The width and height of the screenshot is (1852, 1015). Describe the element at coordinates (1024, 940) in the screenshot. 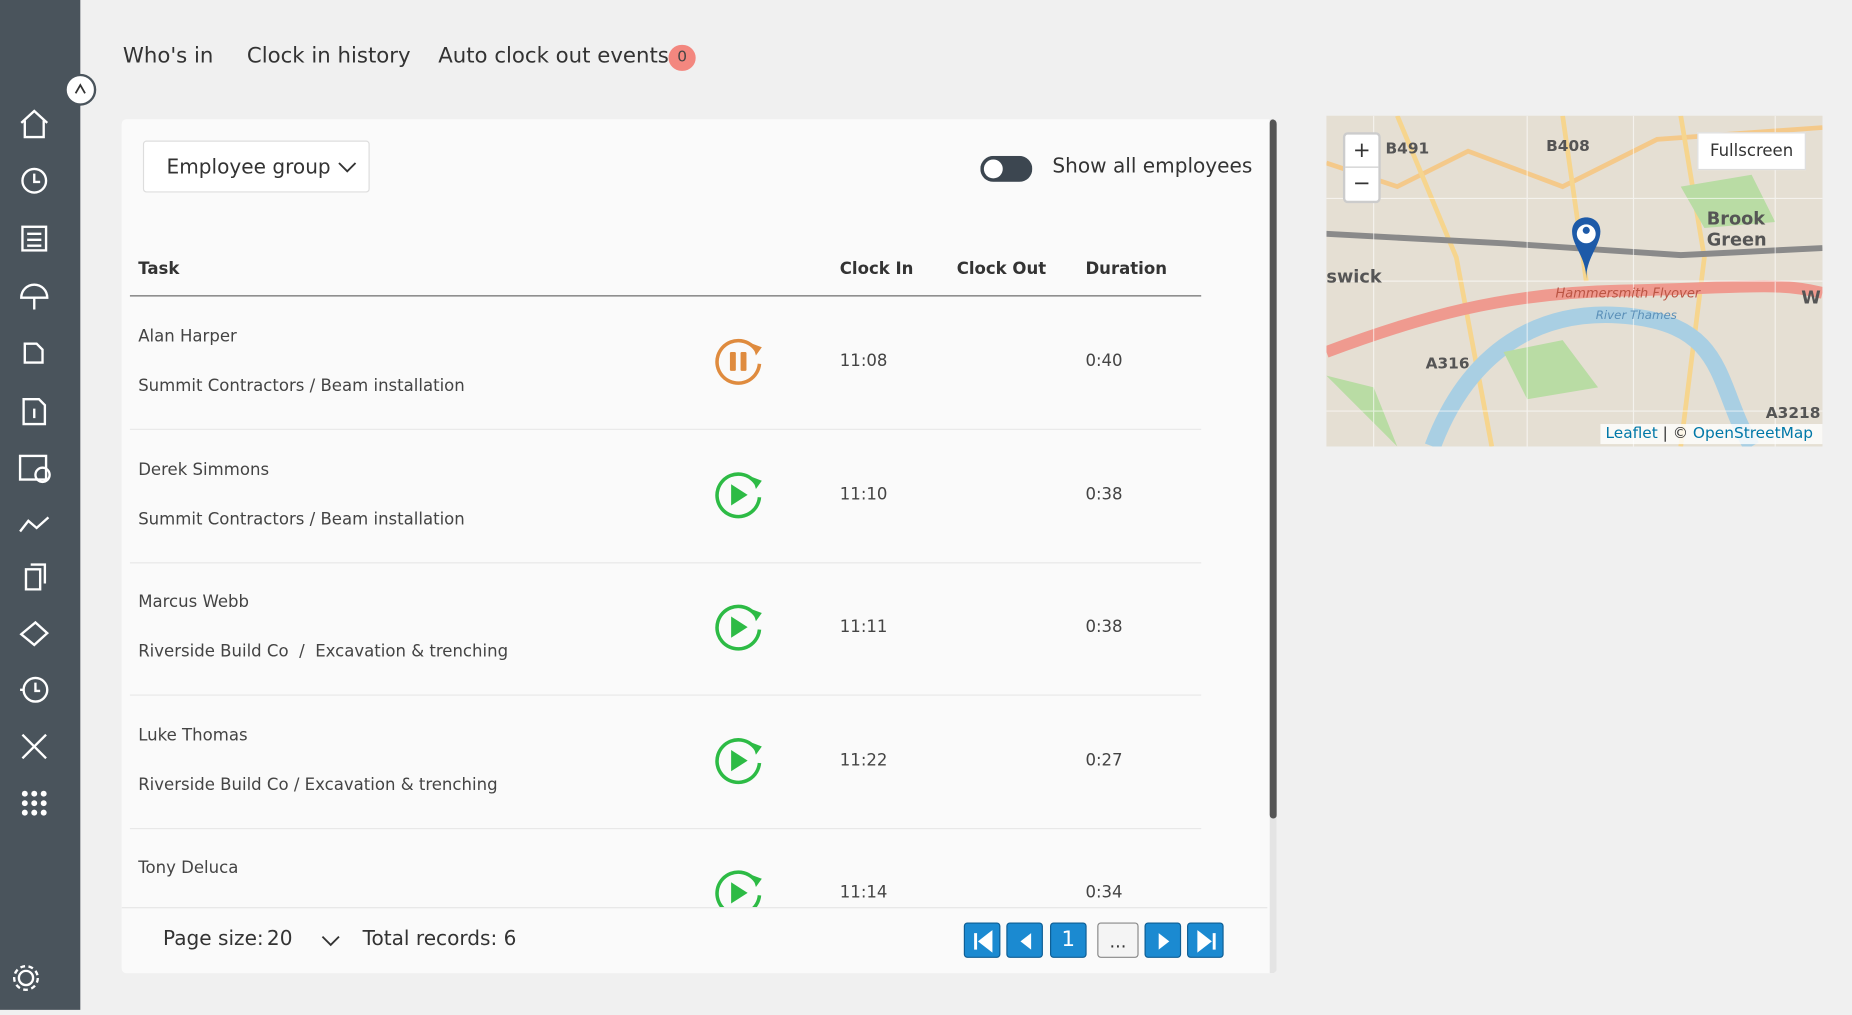

I see `prev-page` at that location.